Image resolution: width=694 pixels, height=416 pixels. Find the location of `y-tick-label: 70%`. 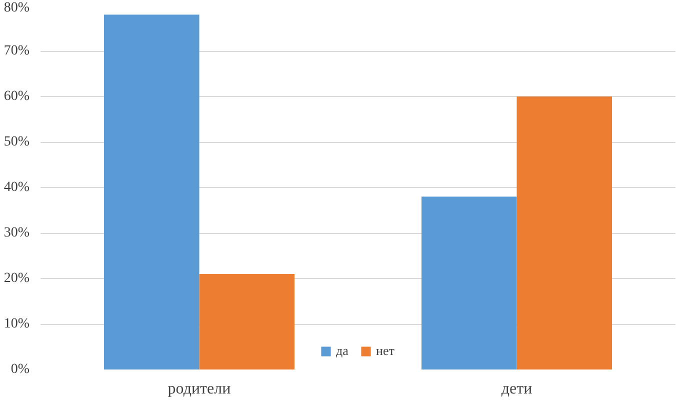

y-tick-label: 70% is located at coordinates (17, 51).